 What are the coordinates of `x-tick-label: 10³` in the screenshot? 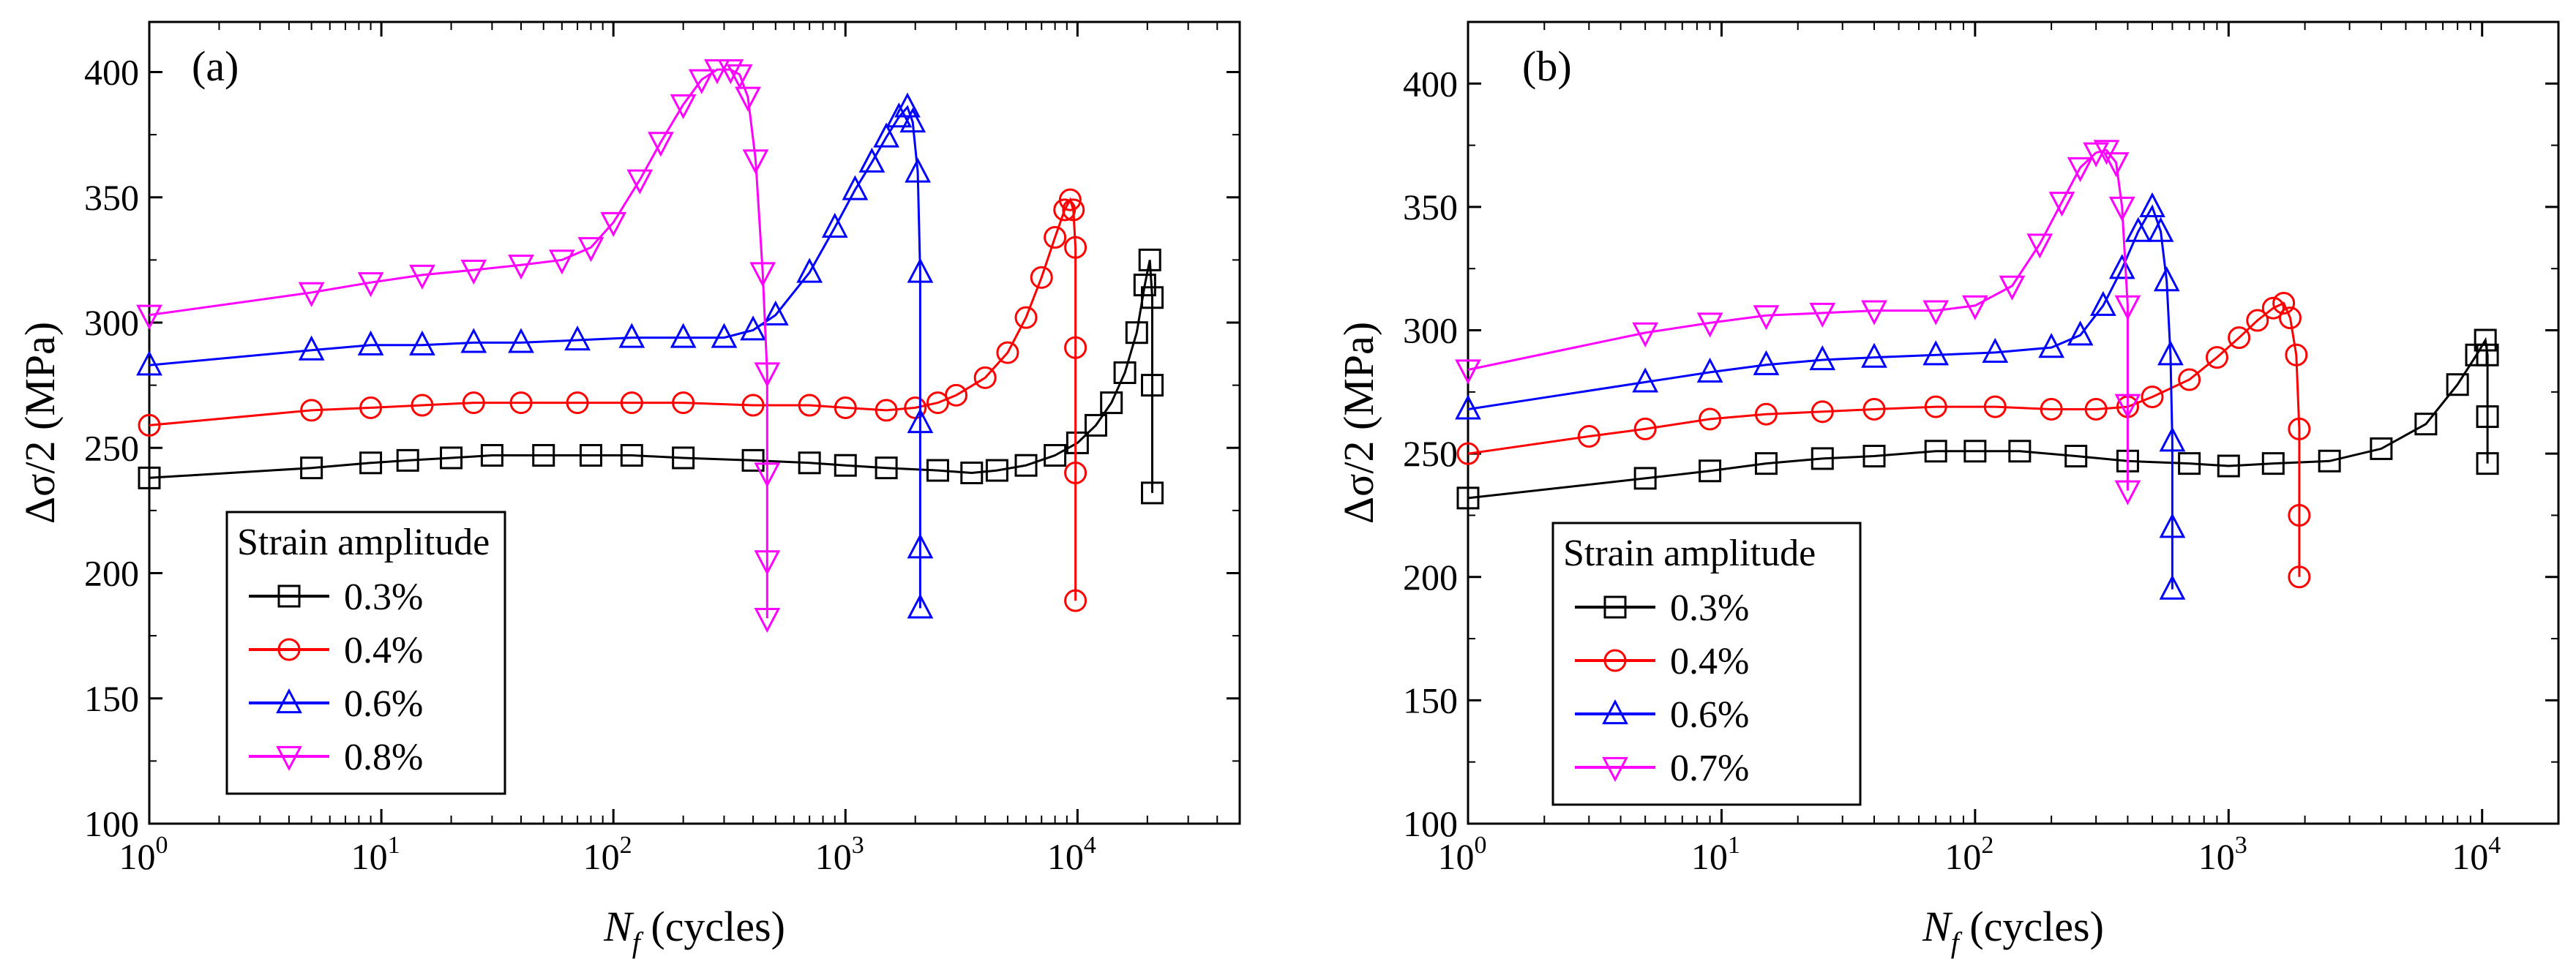 It's located at (839, 854).